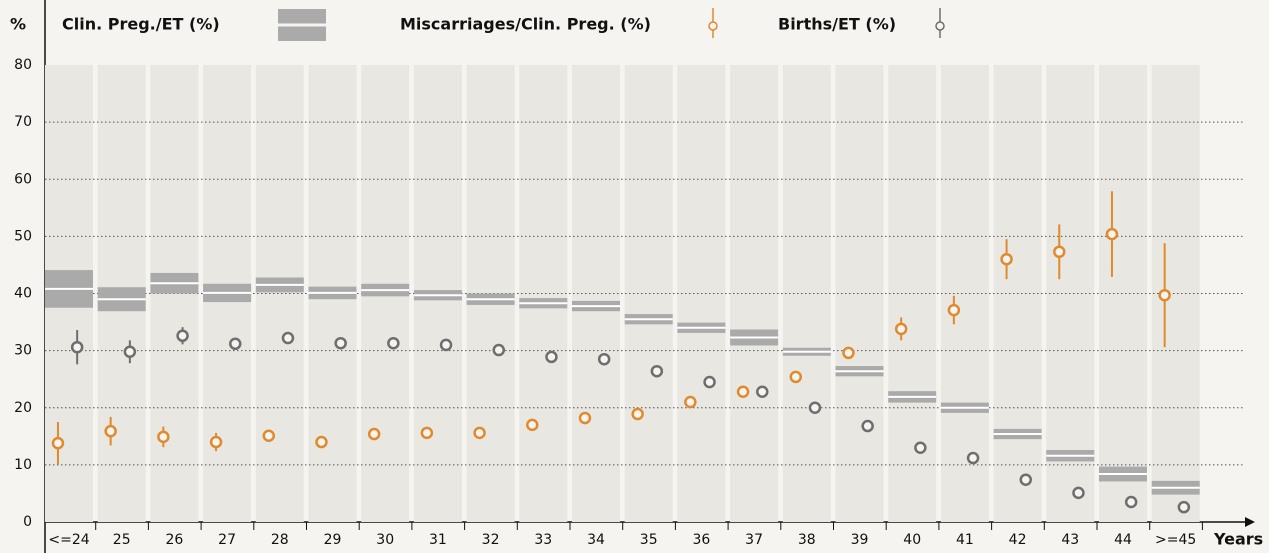 This screenshot has height=553, width=1269. I want to click on x-tick-label: 29, so click(333, 540).